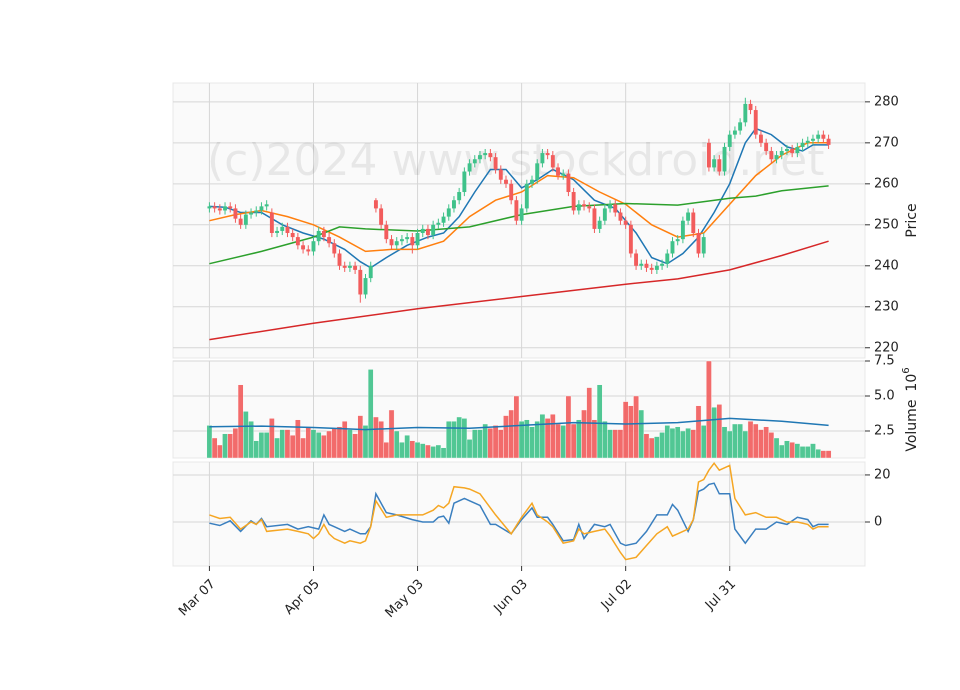 This screenshot has width=960, height=690. I want to click on y-tick-label: 250, so click(886, 224).